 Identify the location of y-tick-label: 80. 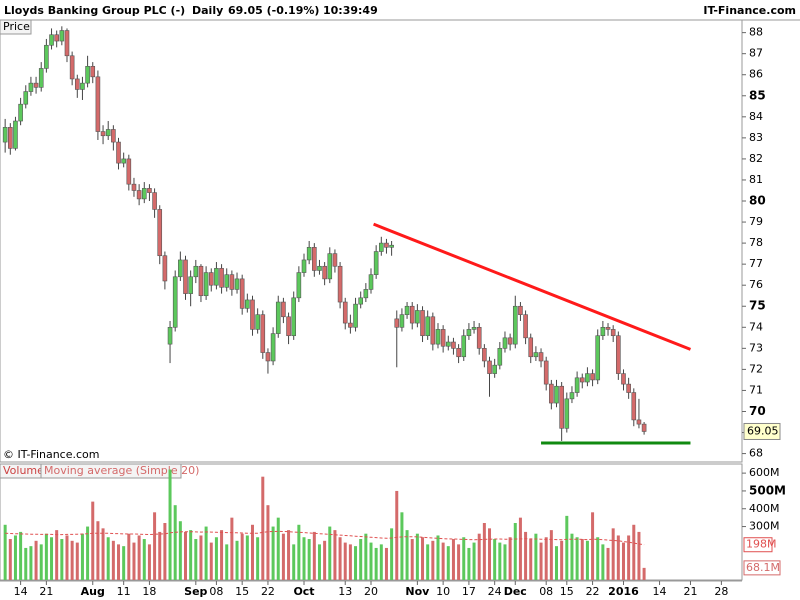
(757, 201).